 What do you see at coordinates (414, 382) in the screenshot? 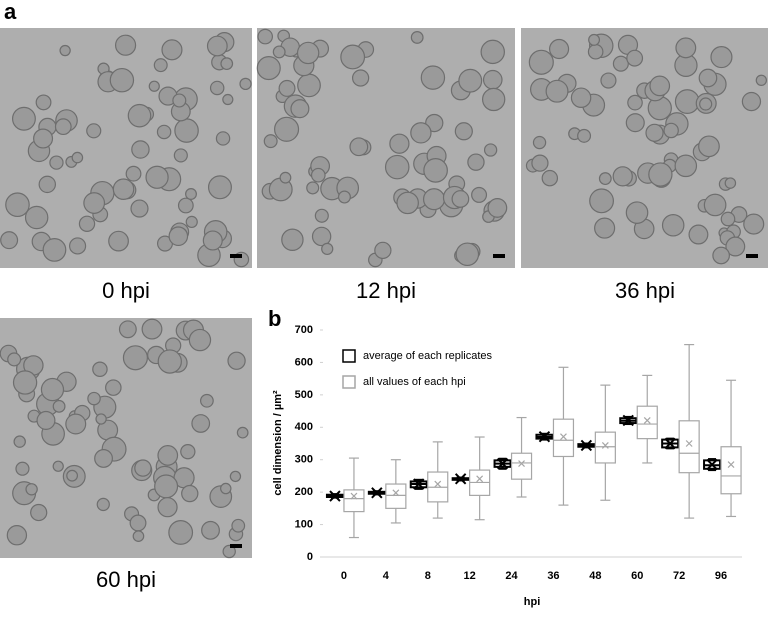
I see `legend-label: all values of each hpi` at bounding box center [414, 382].